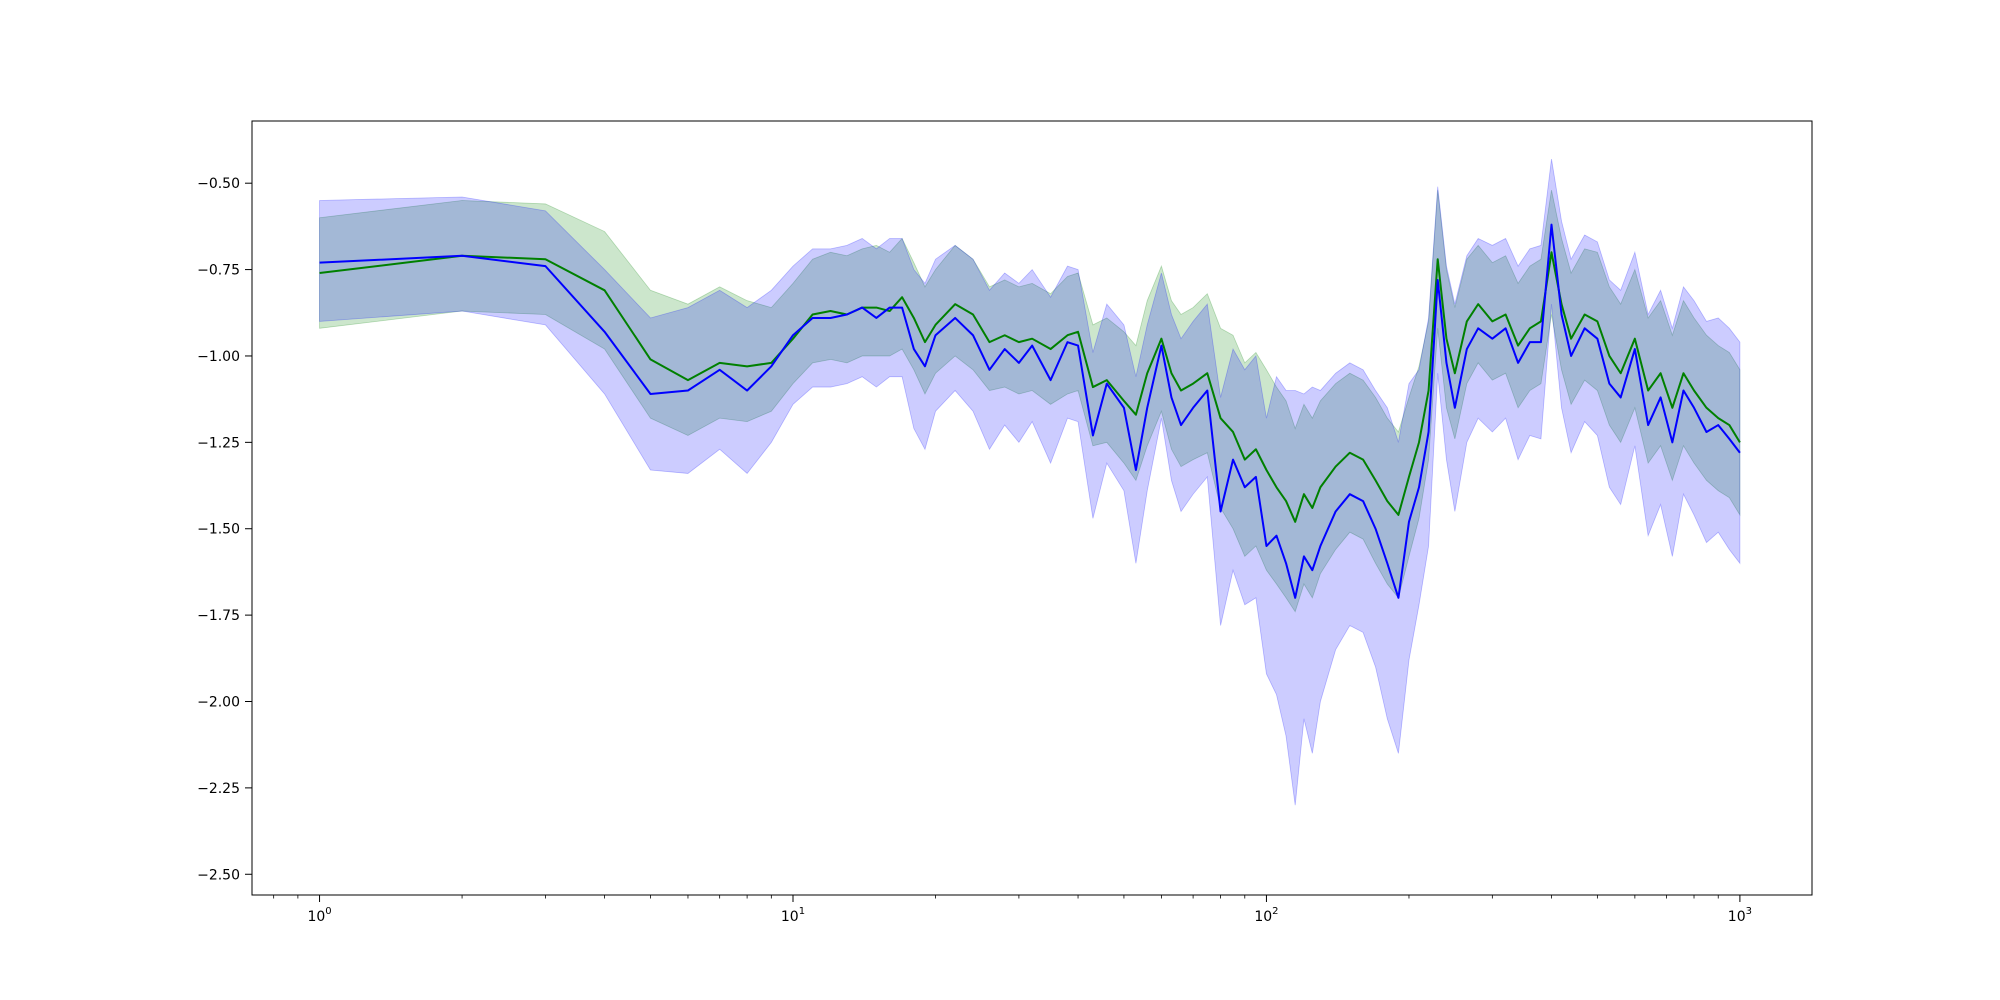 The image size is (2000, 1000). What do you see at coordinates (218, 616) in the screenshot?
I see `y-tick-label: −1.75` at bounding box center [218, 616].